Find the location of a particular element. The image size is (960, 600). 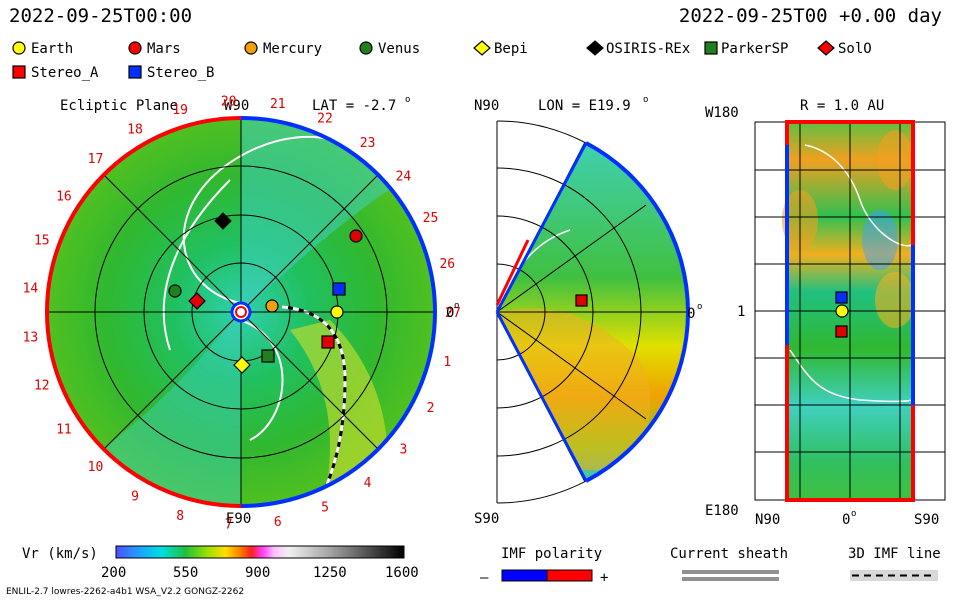

colorbar-tick: 200 is located at coordinates (113, 573).